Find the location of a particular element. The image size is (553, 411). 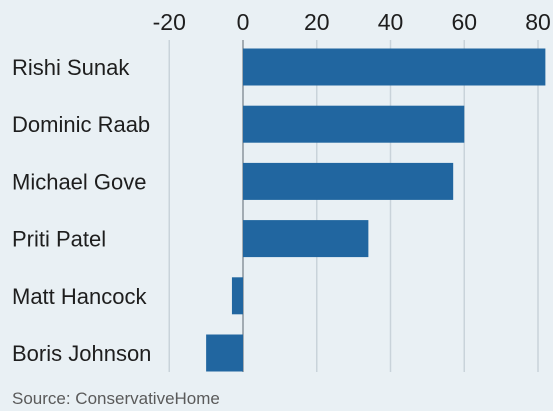

x-tick-label: -20 is located at coordinates (169, 22).